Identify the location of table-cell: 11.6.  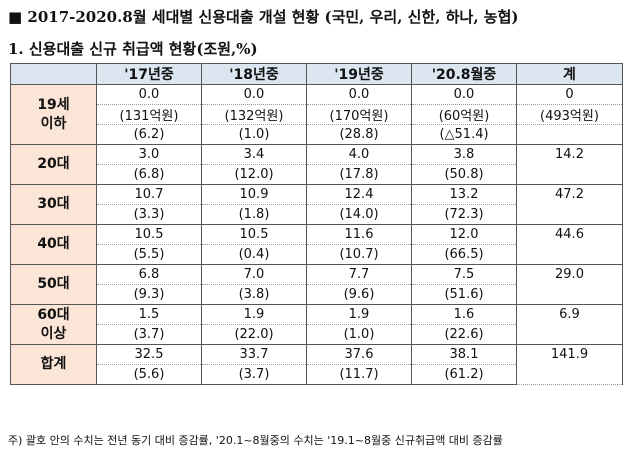
(359, 234).